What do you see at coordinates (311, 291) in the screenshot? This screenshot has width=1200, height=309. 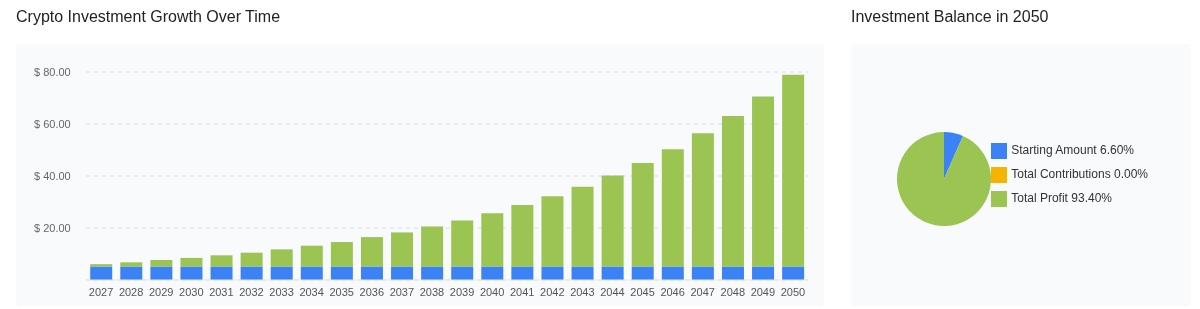 I see `x-tick-label: 2034` at bounding box center [311, 291].